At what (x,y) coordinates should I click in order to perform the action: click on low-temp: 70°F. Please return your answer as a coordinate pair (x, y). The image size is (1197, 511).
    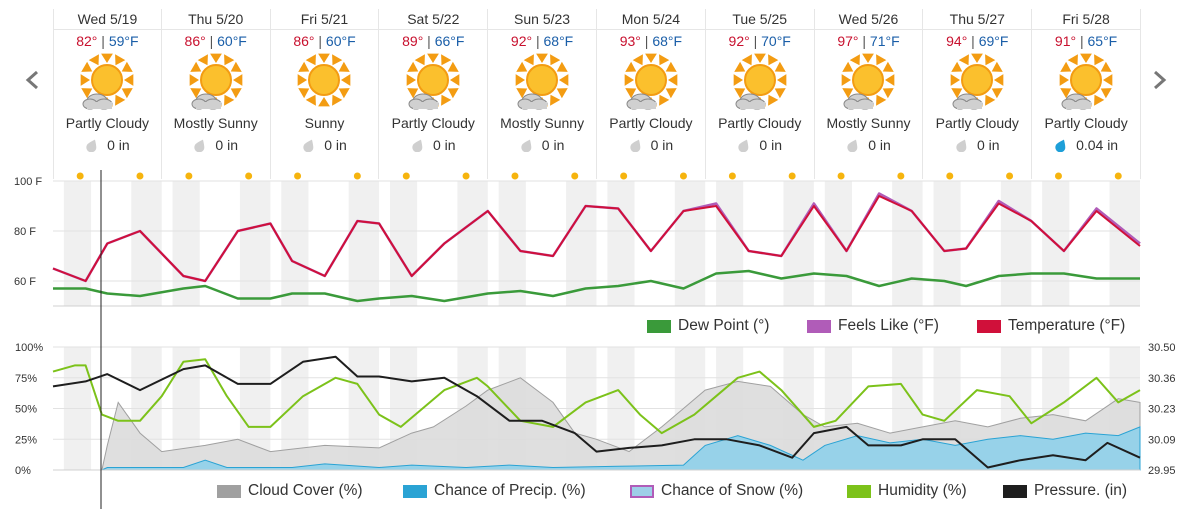
    Looking at the image, I should click on (776, 41).